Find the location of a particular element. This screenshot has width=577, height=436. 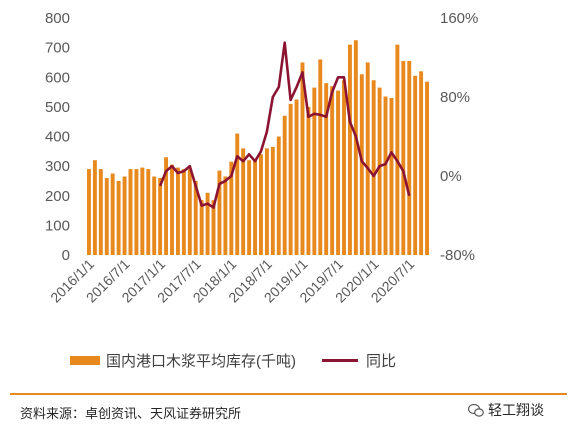

legend-item-inventory: 国内港口木浆平均库存(千吨) is located at coordinates (183, 360).